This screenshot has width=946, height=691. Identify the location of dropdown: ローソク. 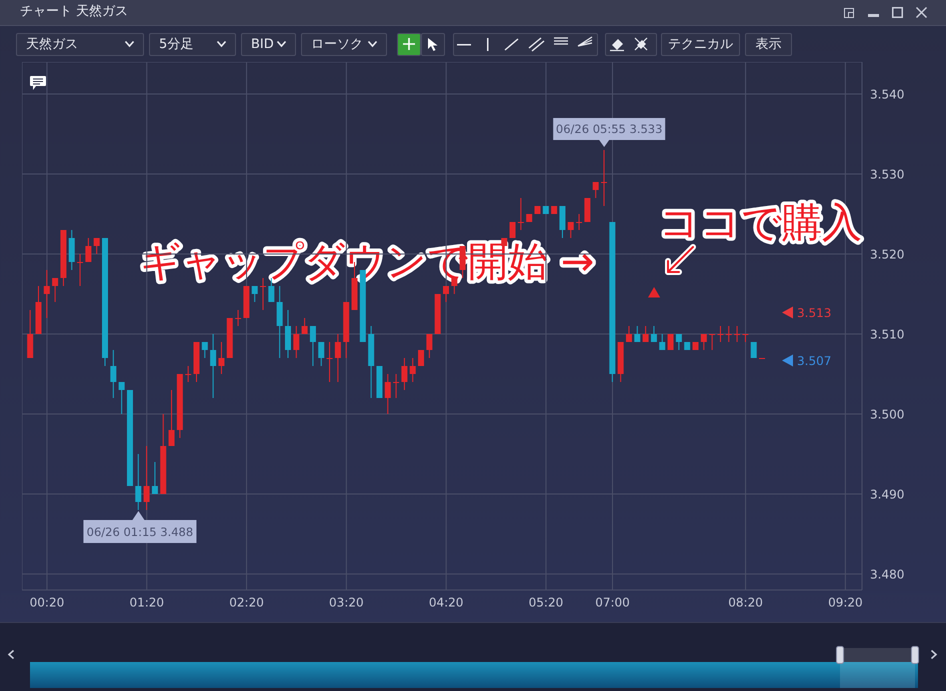
(344, 44).